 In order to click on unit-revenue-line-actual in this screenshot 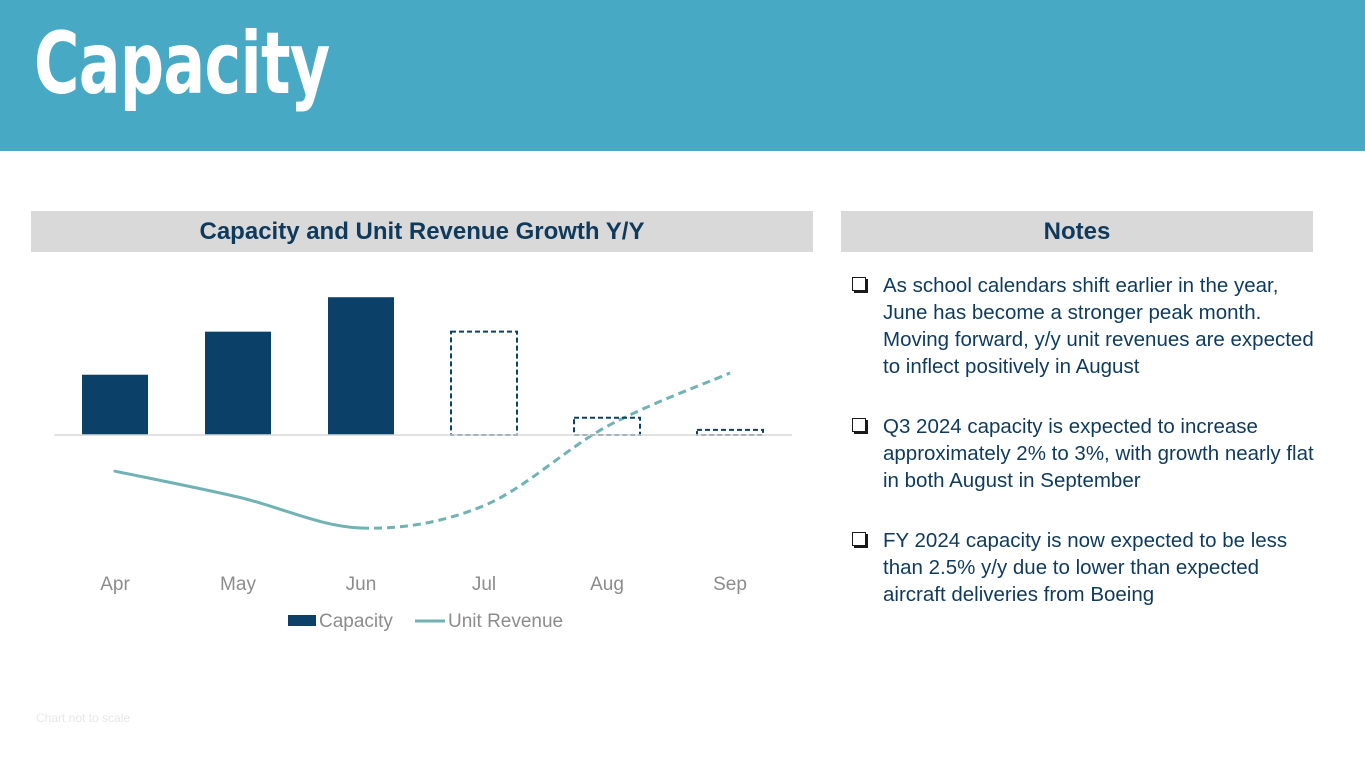, I will do `click(238, 499)`.